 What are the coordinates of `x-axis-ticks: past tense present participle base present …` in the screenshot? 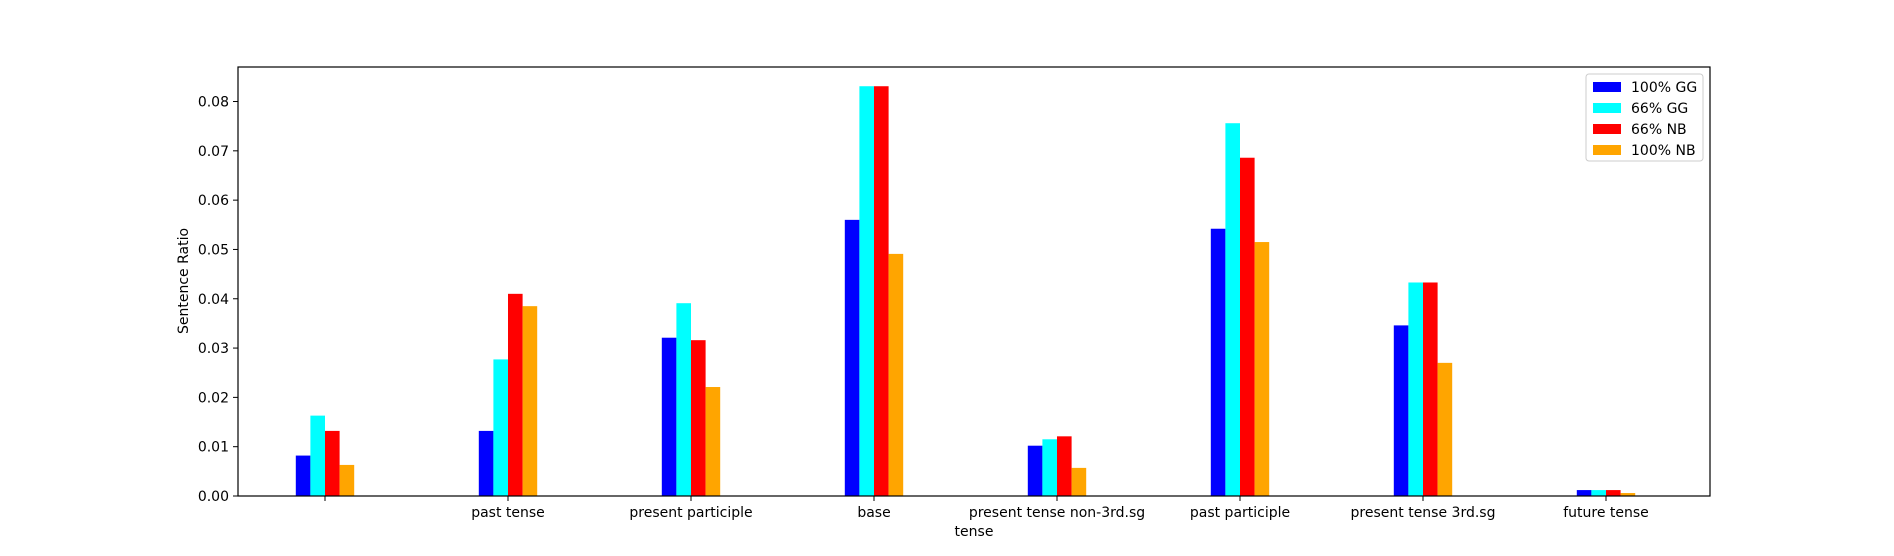 It's located at (986, 508).